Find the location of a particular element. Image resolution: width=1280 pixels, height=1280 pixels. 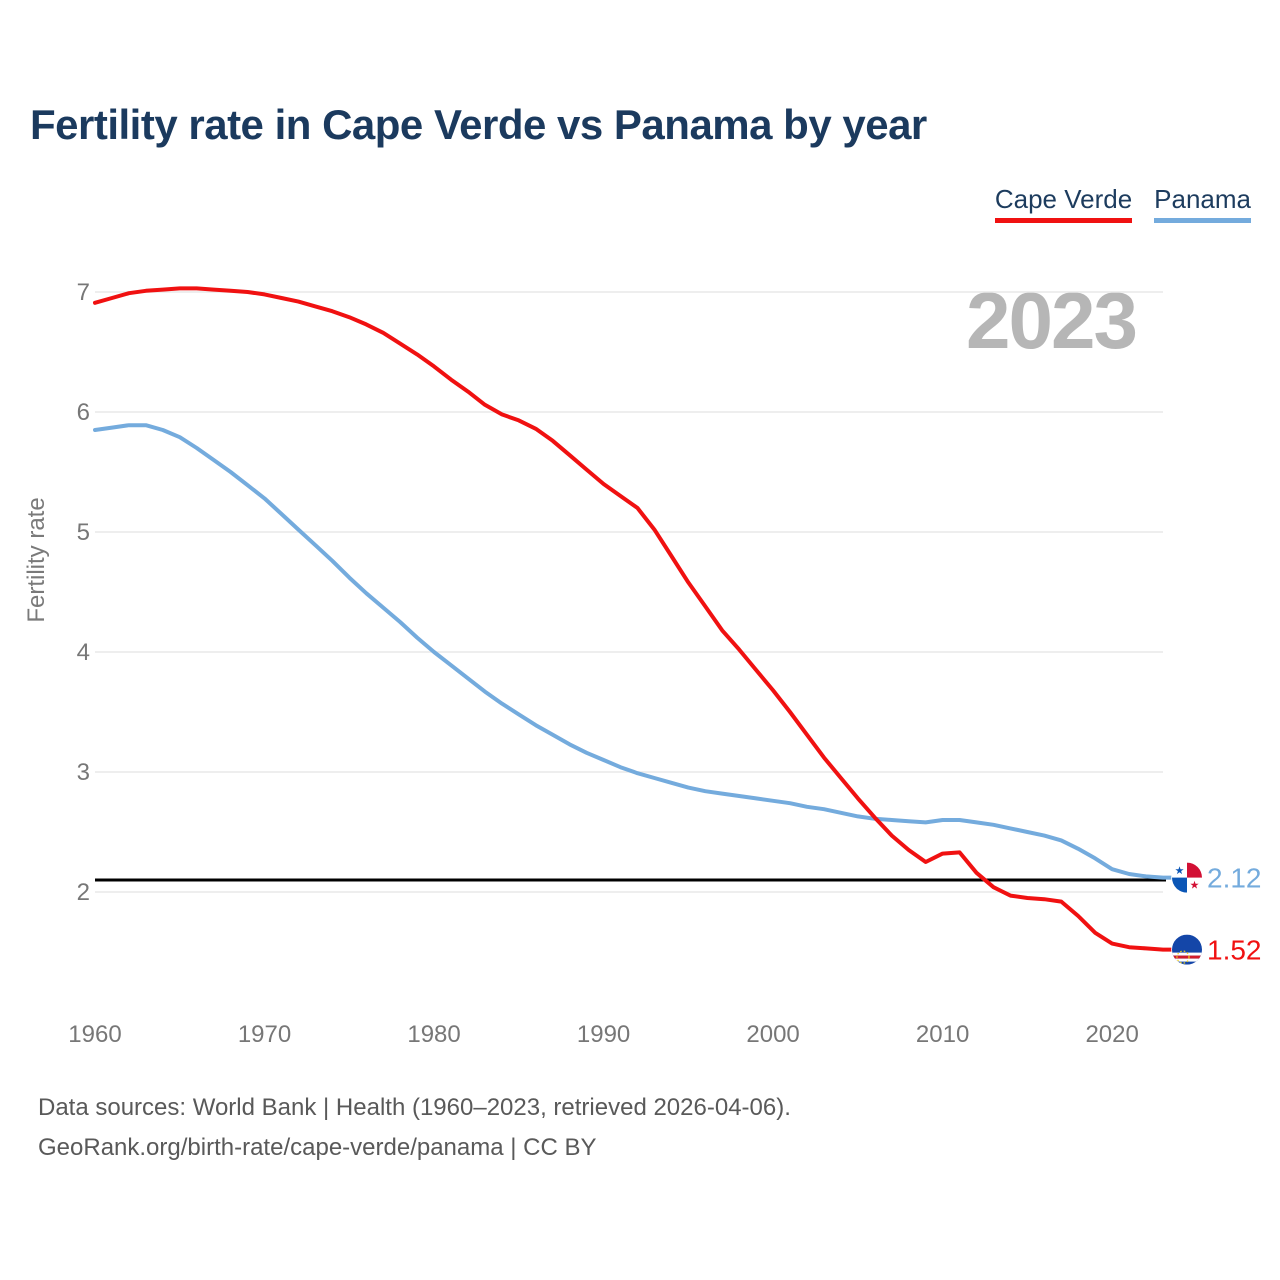

y-tick-label: 4 is located at coordinates (83, 652).